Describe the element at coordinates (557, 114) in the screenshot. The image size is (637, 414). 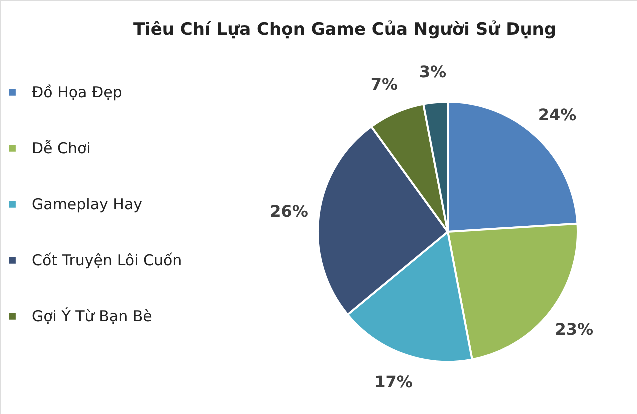
I see `data-label: 24%` at that location.